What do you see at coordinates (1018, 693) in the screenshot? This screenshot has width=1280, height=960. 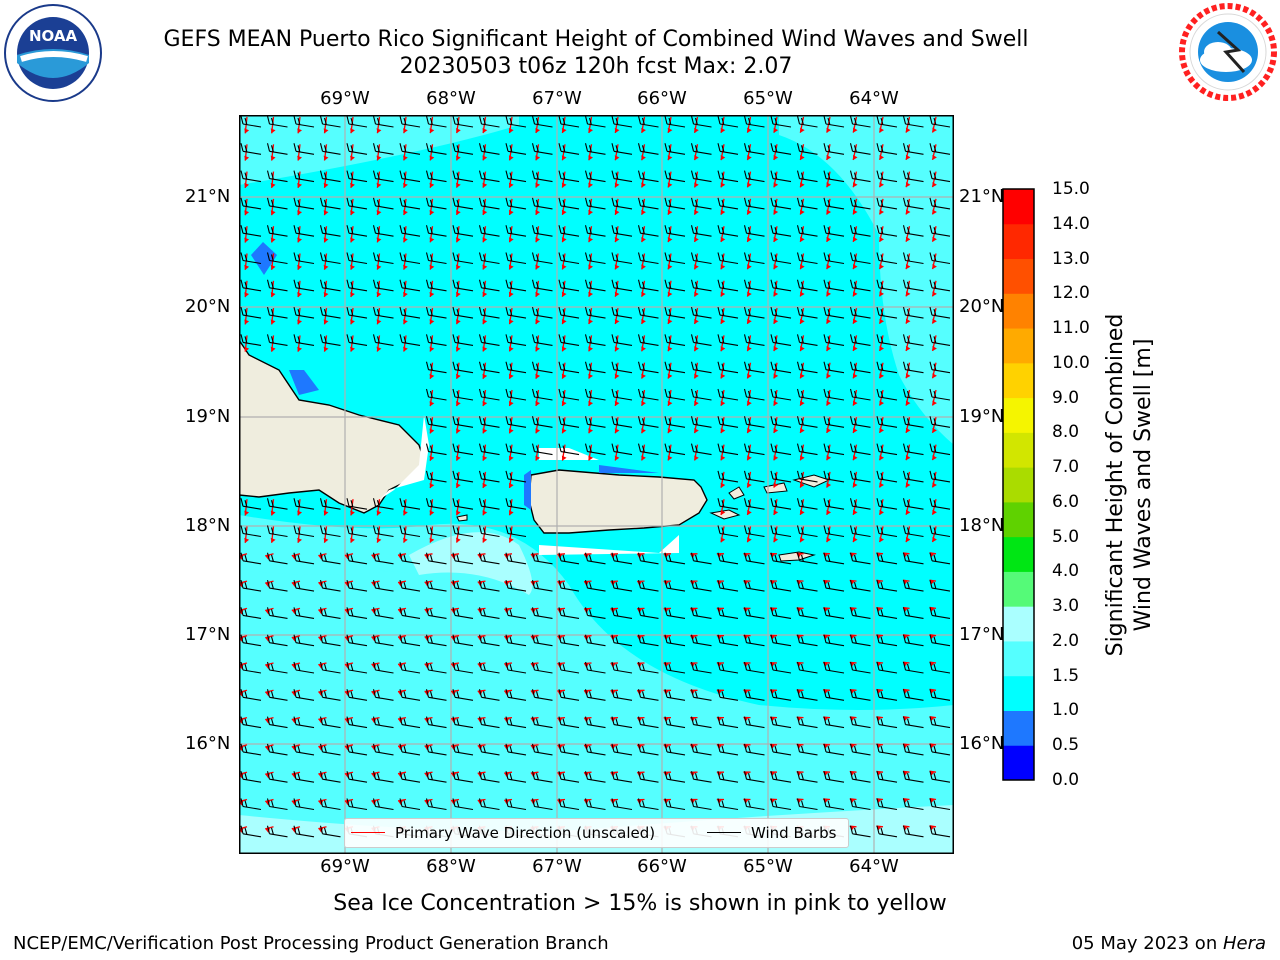 I see `colorbar-segment` at bounding box center [1018, 693].